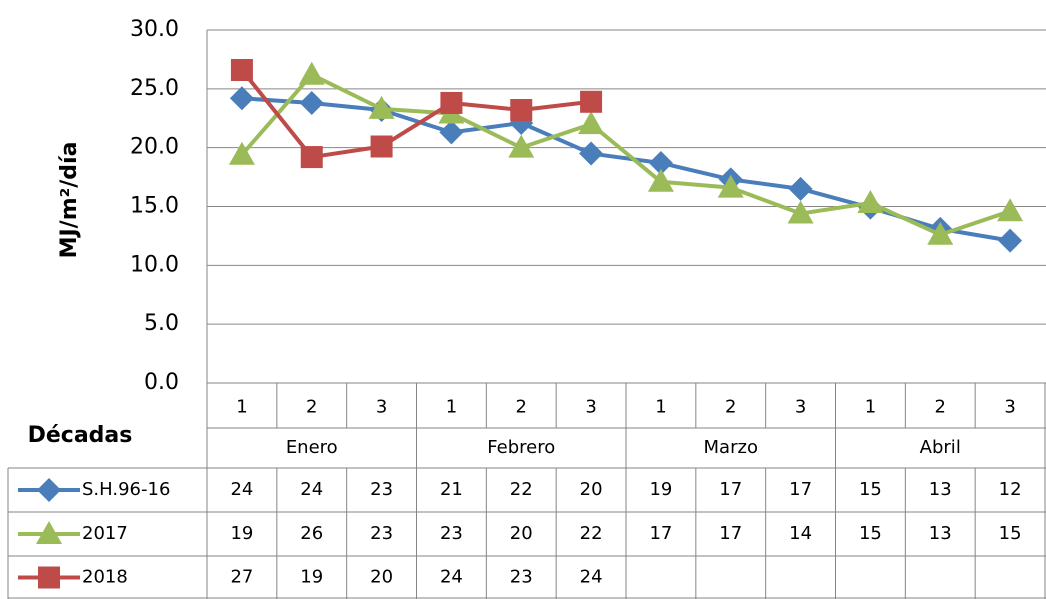 This screenshot has height=599, width=1046. Describe the element at coordinates (126, 489) in the screenshot. I see `legend-label: S.H.96-16` at that location.